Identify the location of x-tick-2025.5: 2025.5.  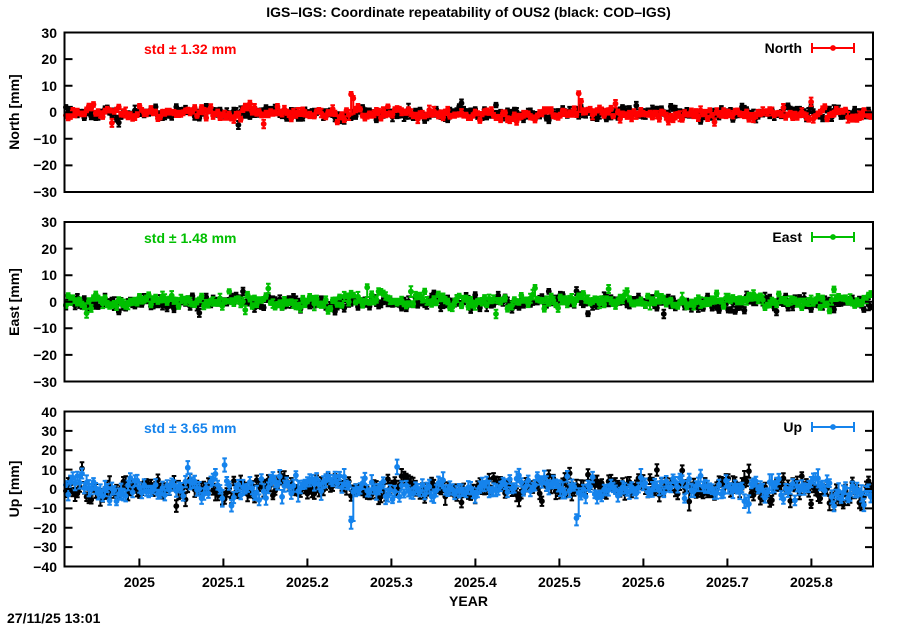
(559, 582).